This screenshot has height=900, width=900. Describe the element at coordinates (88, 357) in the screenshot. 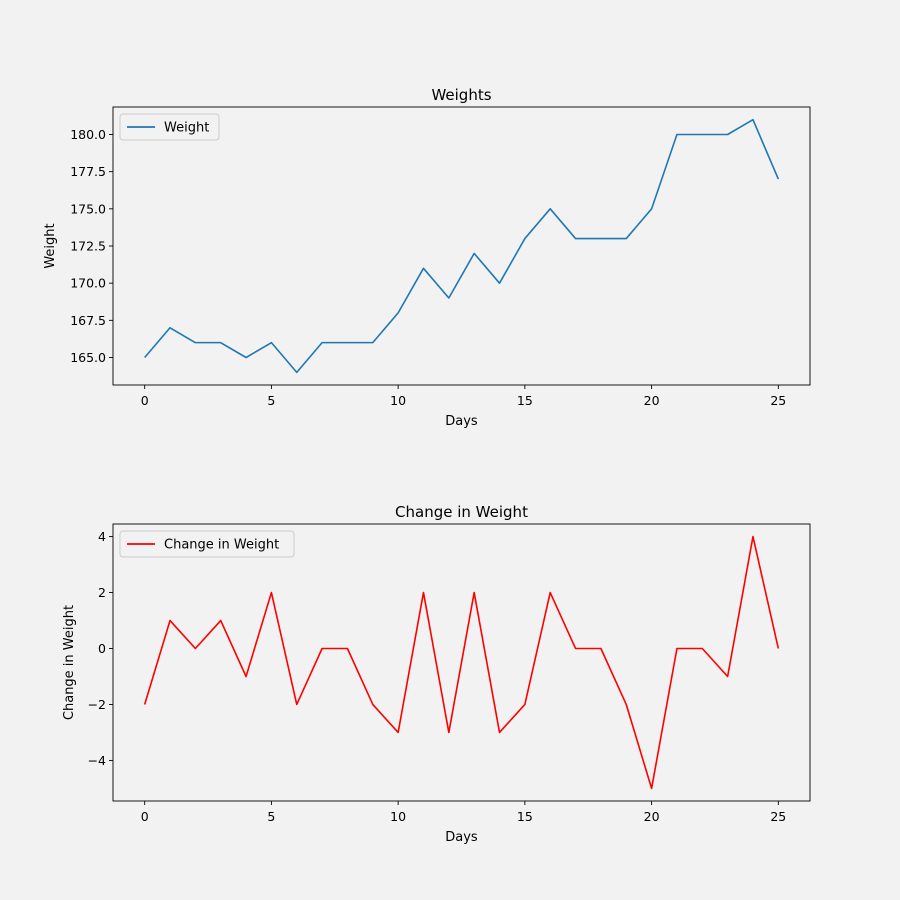

I see `y-tick-label: 165.0` at that location.